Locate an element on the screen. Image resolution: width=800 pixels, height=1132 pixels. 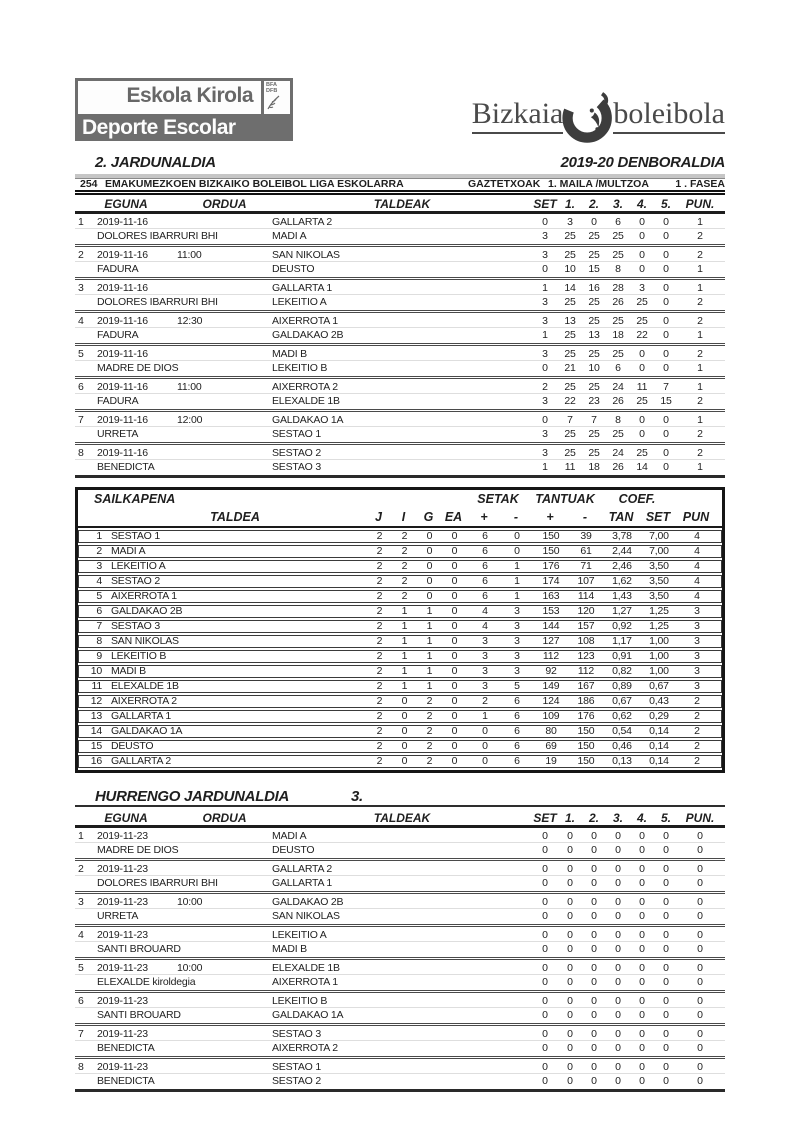
team-name: LEKEITIO A is located at coordinates (138, 566).